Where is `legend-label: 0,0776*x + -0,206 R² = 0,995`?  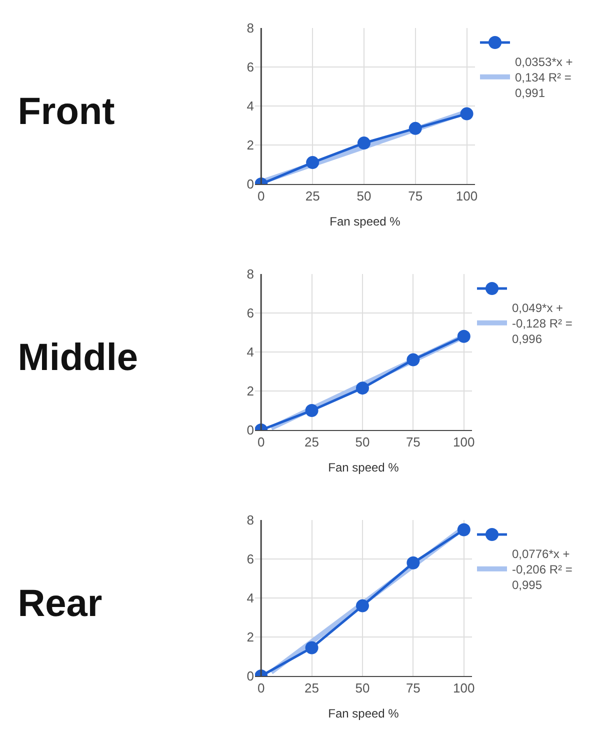 legend-label: 0,0776*x + -0,206 R² = 0,995 is located at coordinates (542, 569).